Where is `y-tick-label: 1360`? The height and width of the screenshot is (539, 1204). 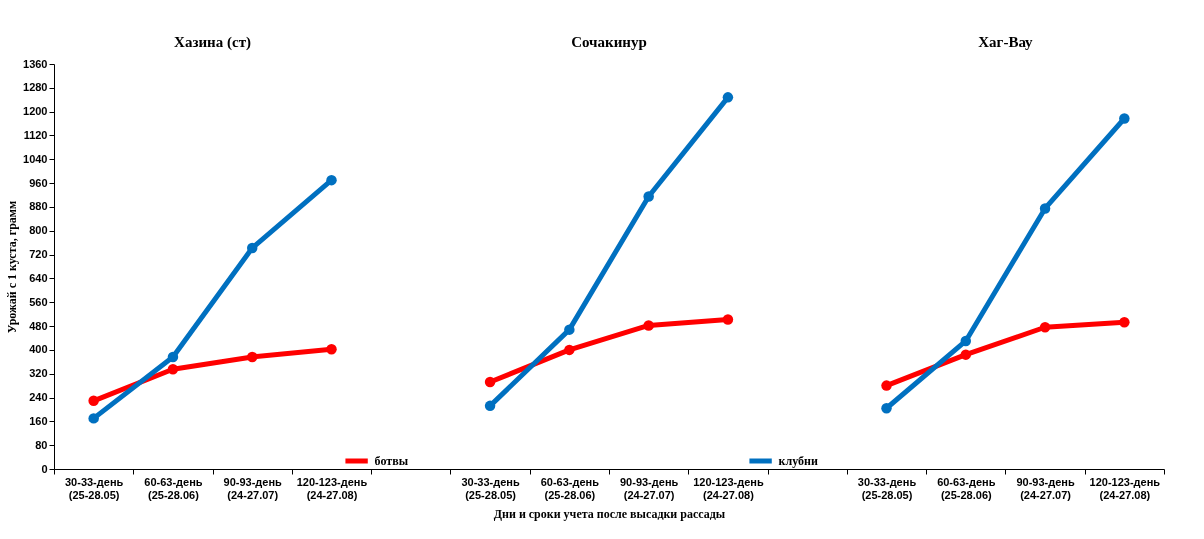 y-tick-label: 1360 is located at coordinates (35, 63).